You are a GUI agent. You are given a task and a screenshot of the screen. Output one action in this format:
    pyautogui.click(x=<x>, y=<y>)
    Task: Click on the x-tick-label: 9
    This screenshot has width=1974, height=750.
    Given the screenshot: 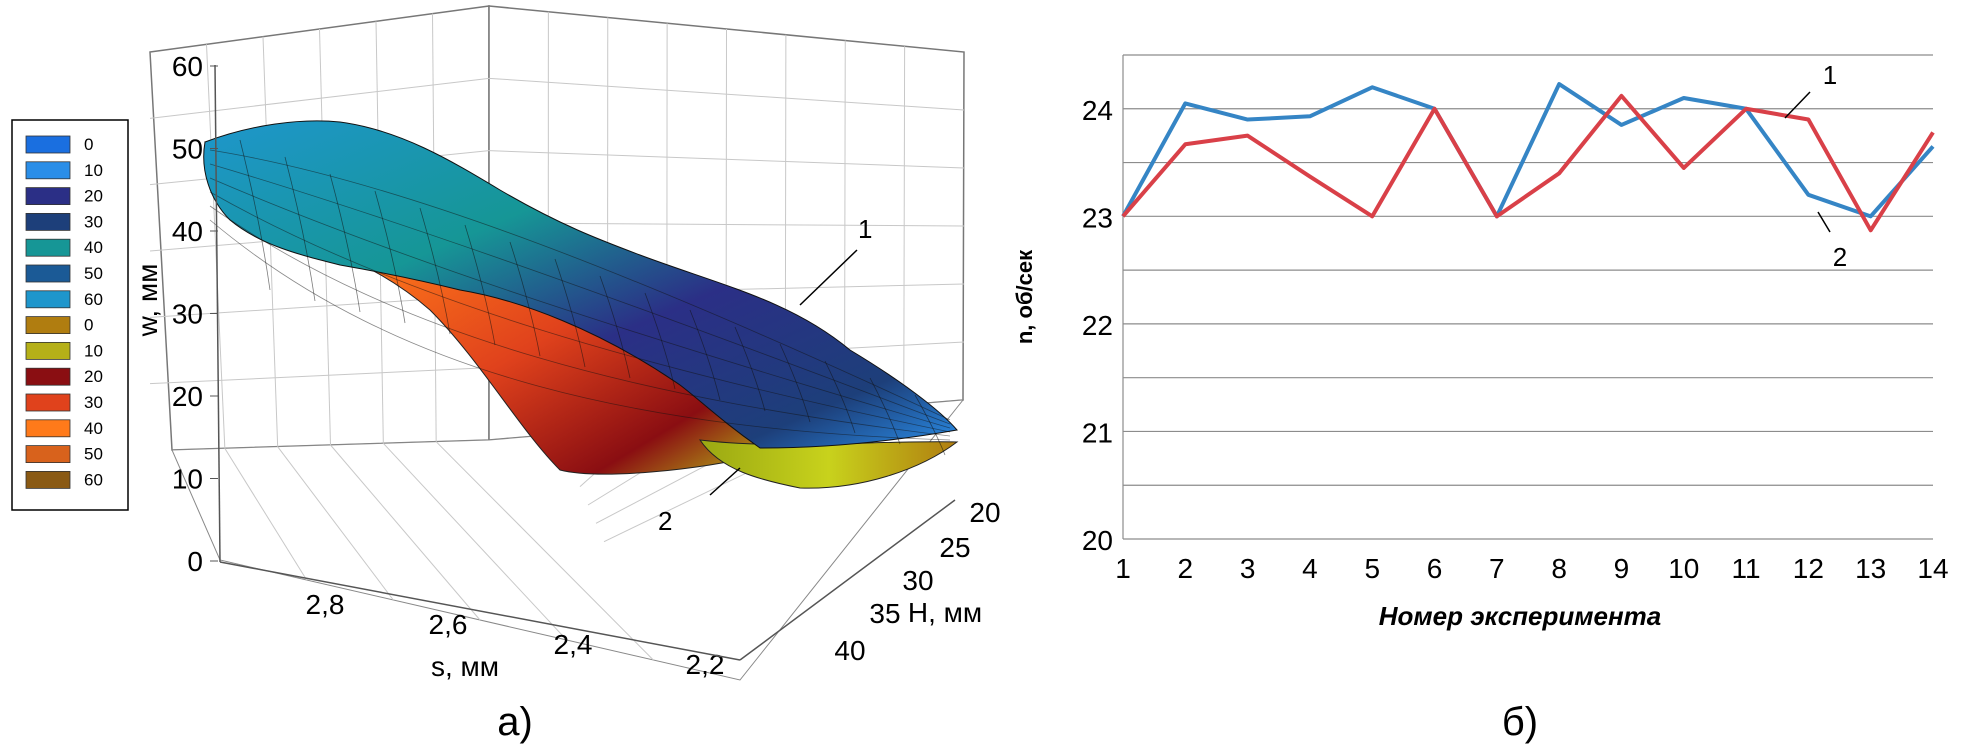 What is the action you would take?
    pyautogui.click(x=1622, y=568)
    